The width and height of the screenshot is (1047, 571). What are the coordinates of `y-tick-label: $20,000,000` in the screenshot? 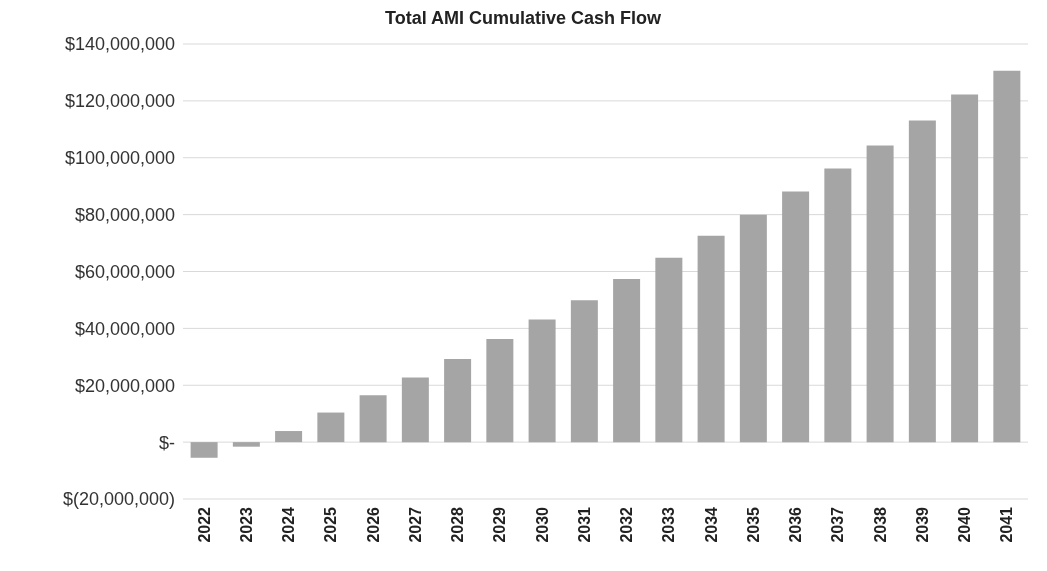 It's located at (124, 385).